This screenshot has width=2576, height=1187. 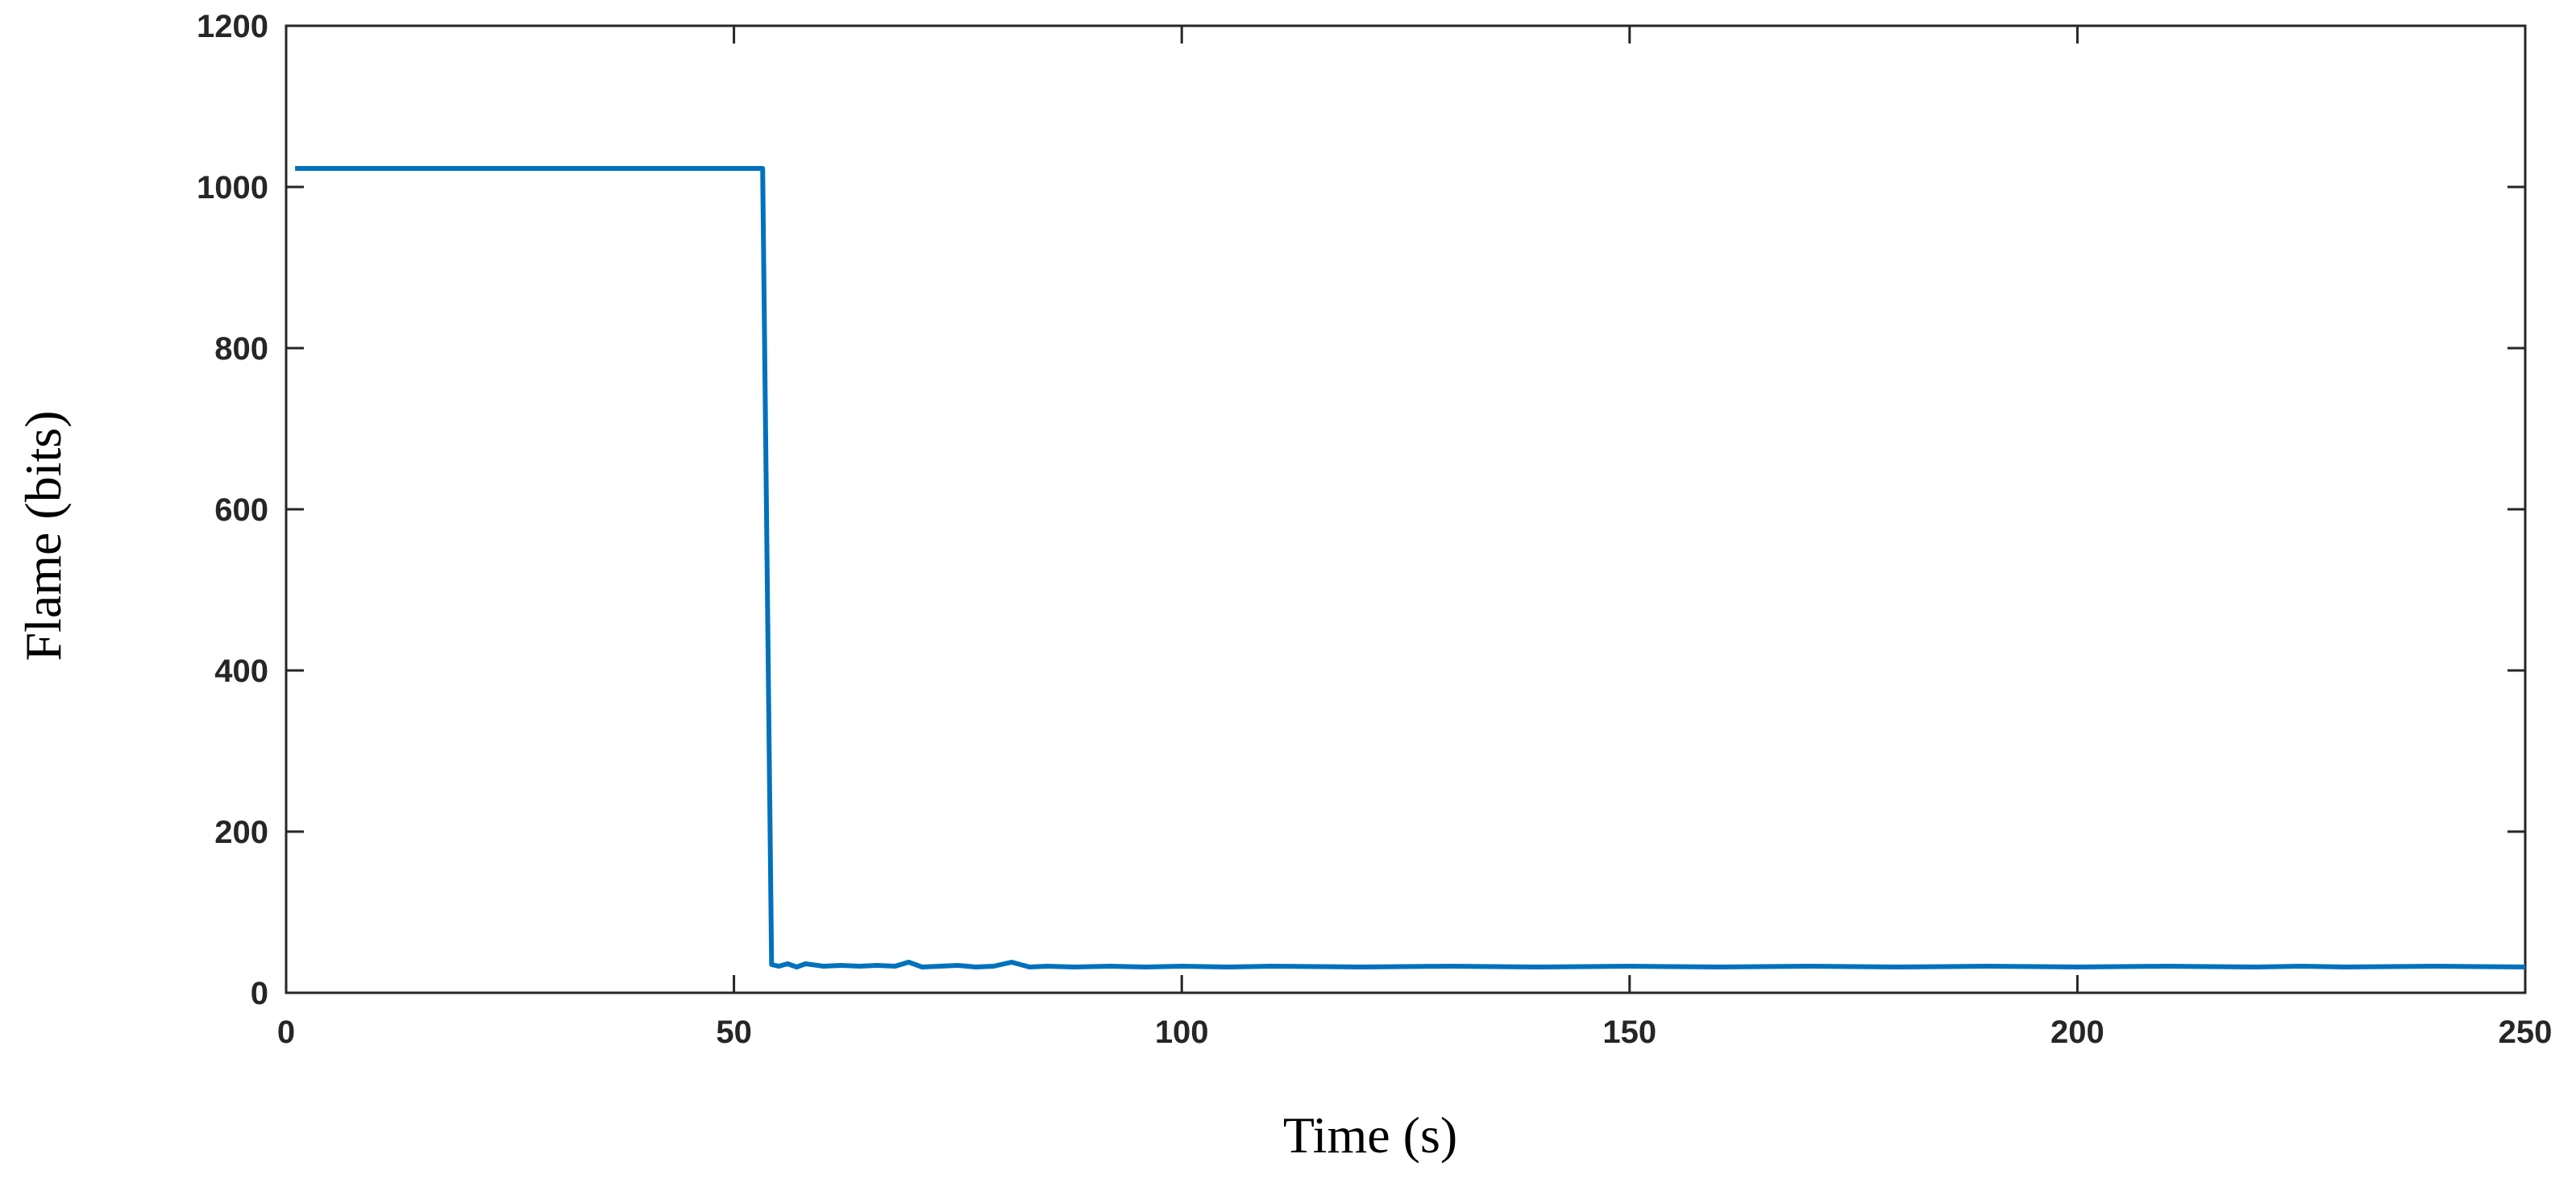 I want to click on y-tick-label: 1200, so click(x=232, y=27).